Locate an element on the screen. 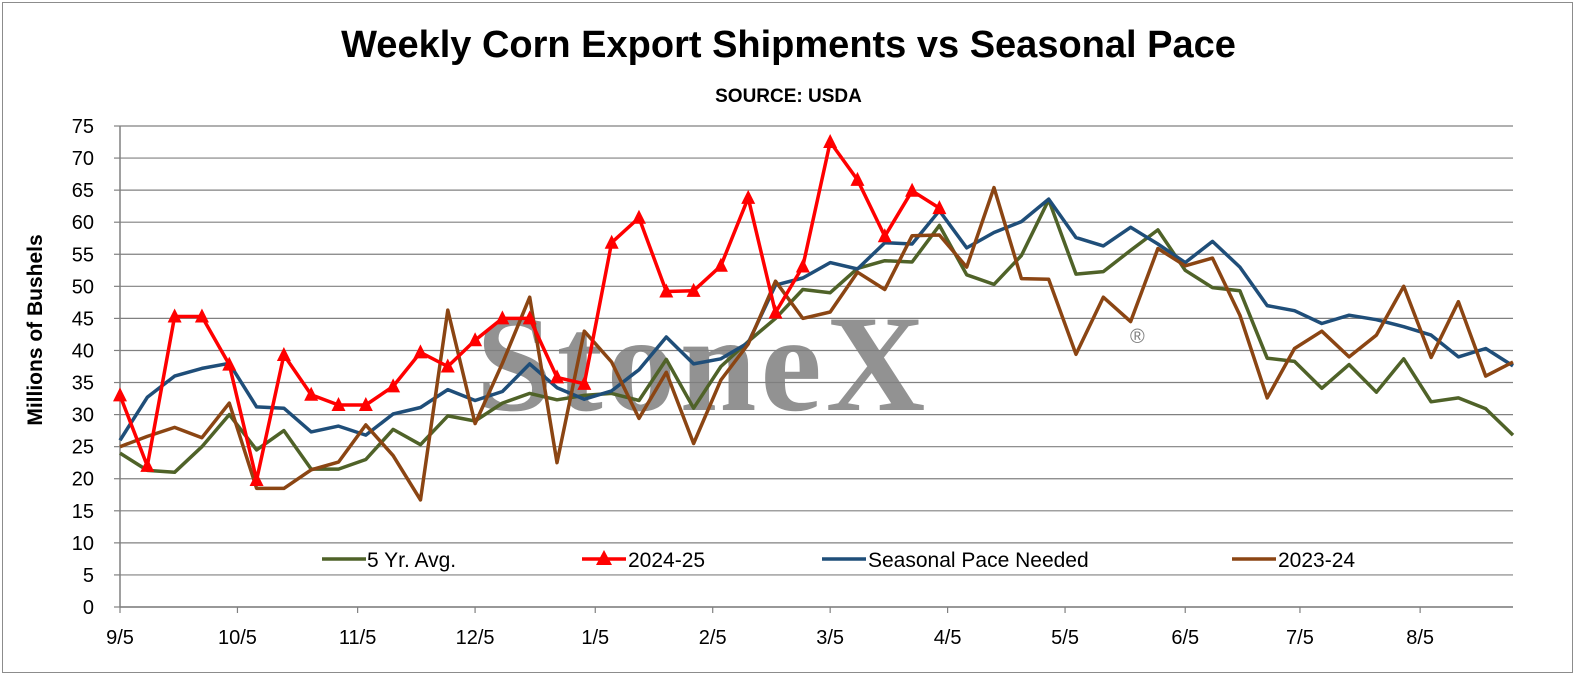 The image size is (1577, 677). y-tick-label: 40 is located at coordinates (83, 351).